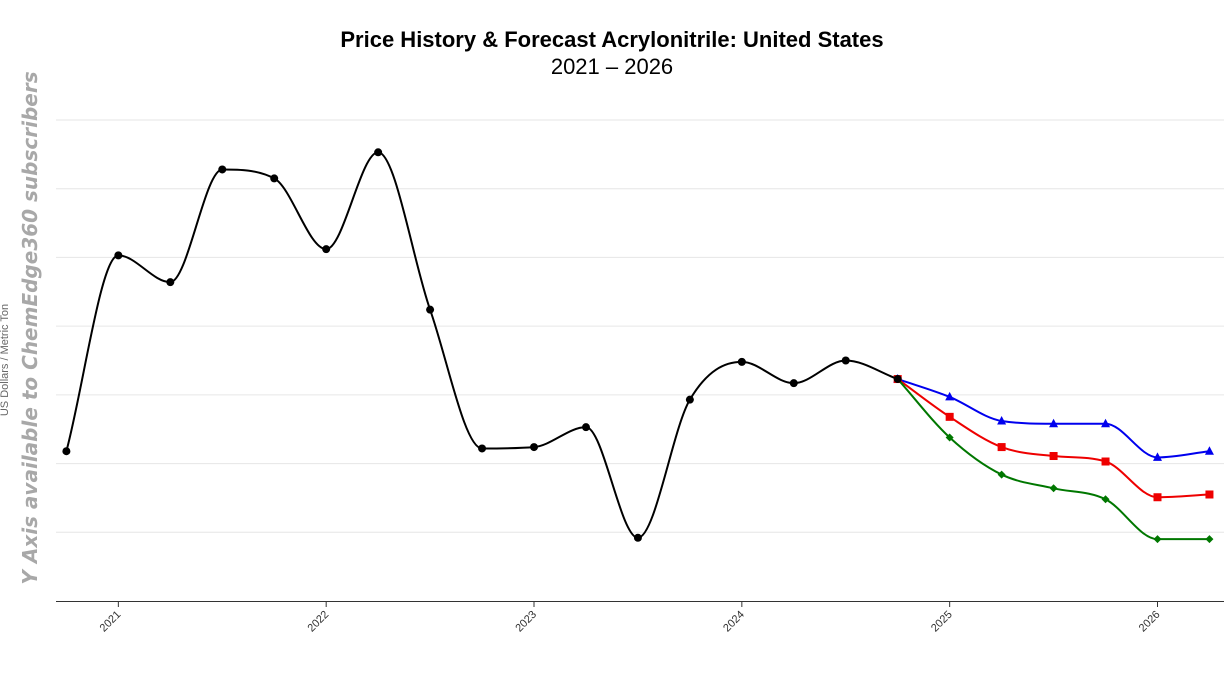 The height and width of the screenshot is (687, 1224). What do you see at coordinates (612, 66) in the screenshot?
I see `chart-subtitle: 2021 – 2026` at bounding box center [612, 66].